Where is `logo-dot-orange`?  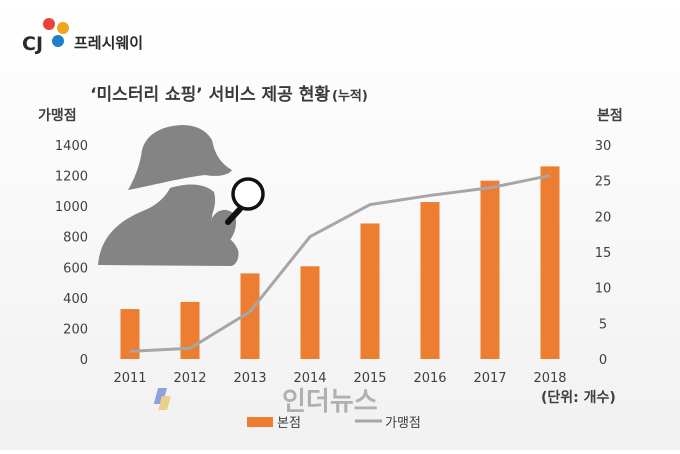 logo-dot-orange is located at coordinates (63, 28).